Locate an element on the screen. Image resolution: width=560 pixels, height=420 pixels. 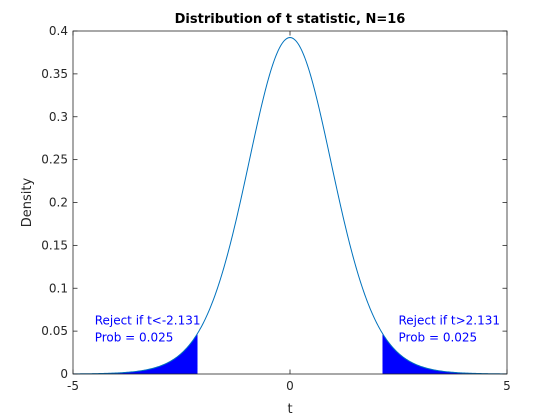
y-tick-label: 0.15 is located at coordinates (54, 245).